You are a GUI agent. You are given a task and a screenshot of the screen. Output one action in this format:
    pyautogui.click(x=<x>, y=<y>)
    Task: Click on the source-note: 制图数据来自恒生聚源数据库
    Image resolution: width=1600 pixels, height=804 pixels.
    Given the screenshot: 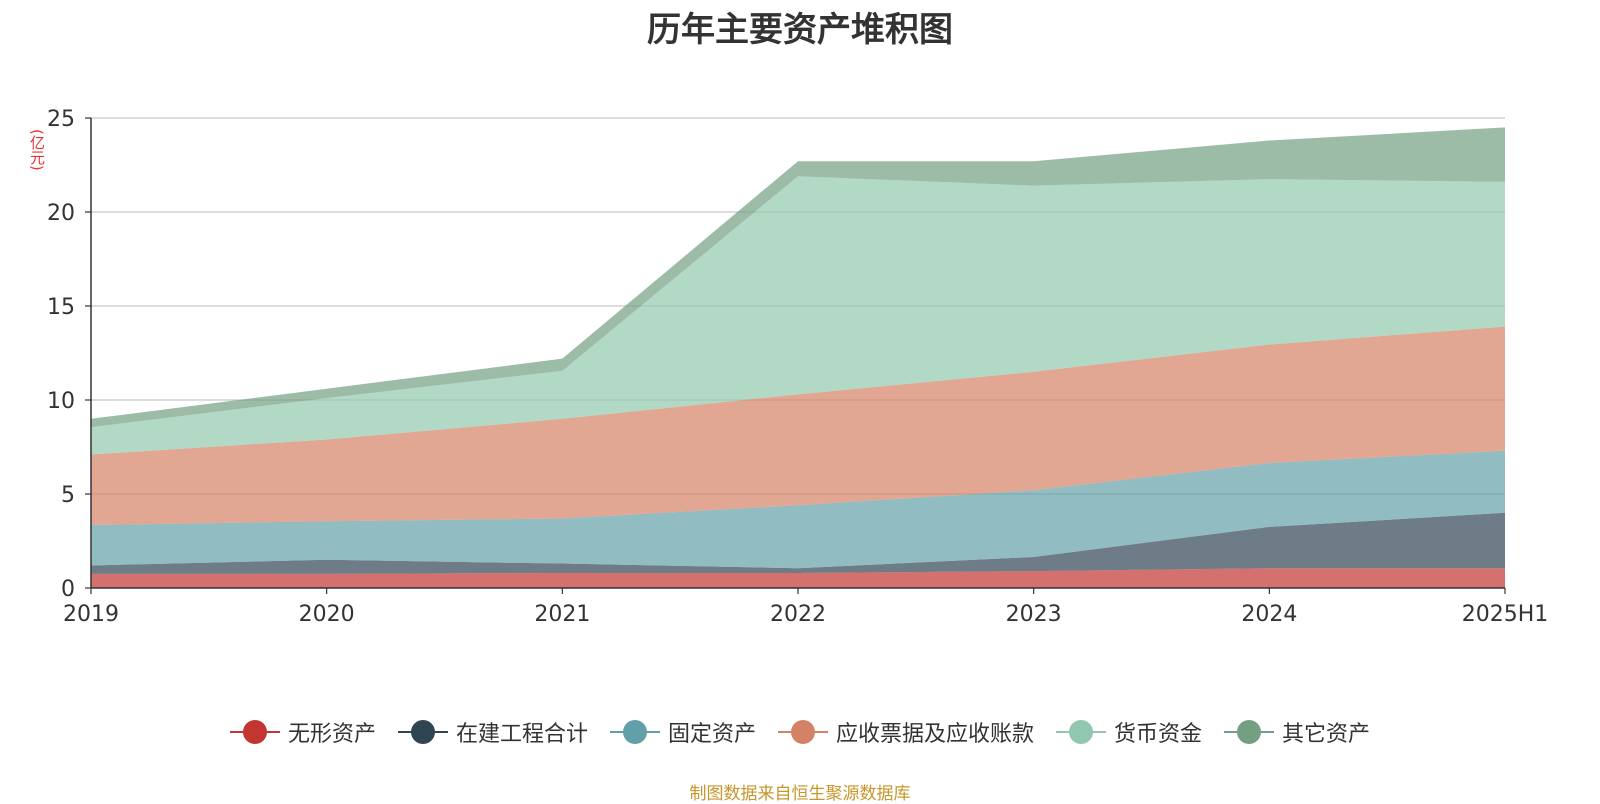 What is the action you would take?
    pyautogui.click(x=800, y=794)
    